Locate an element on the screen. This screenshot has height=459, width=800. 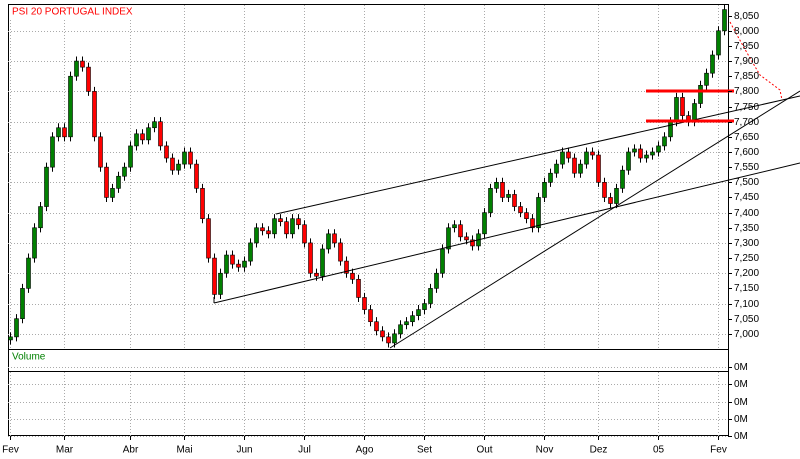
y-tick-label: 7,750 is located at coordinates (746, 107).